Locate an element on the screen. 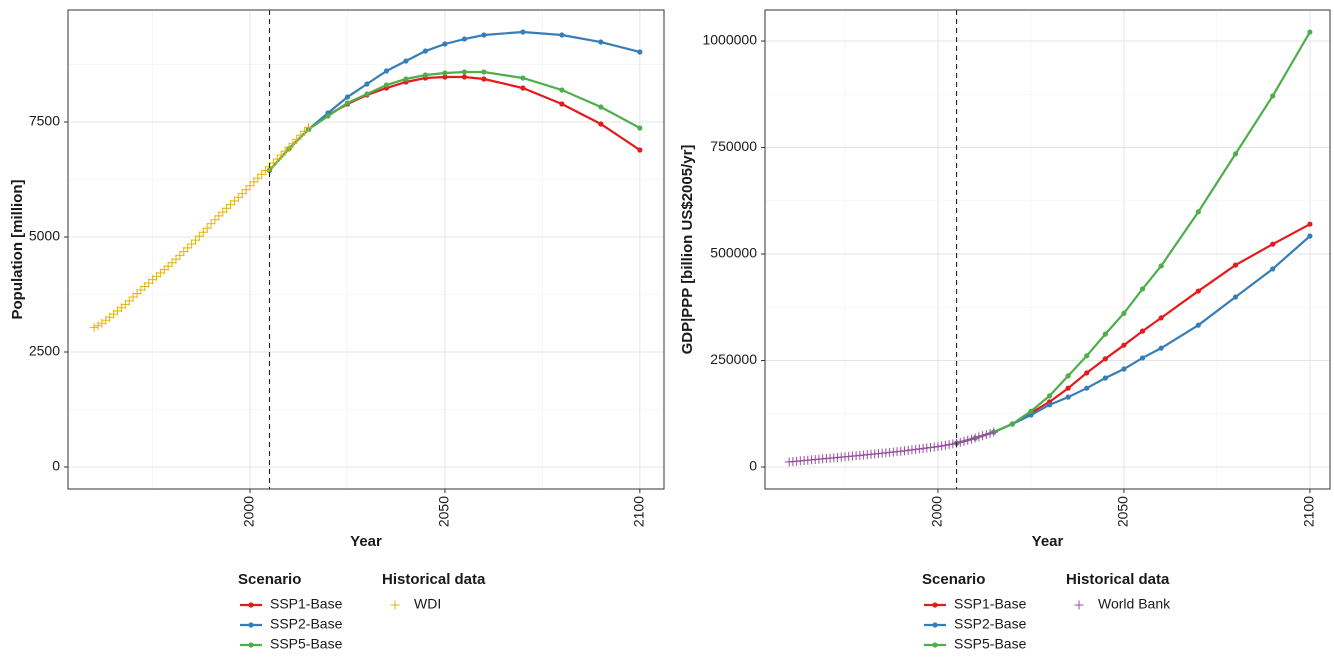  y-axis-title: GDP|PPP [billion US$2005/yr] is located at coordinates (687, 250).